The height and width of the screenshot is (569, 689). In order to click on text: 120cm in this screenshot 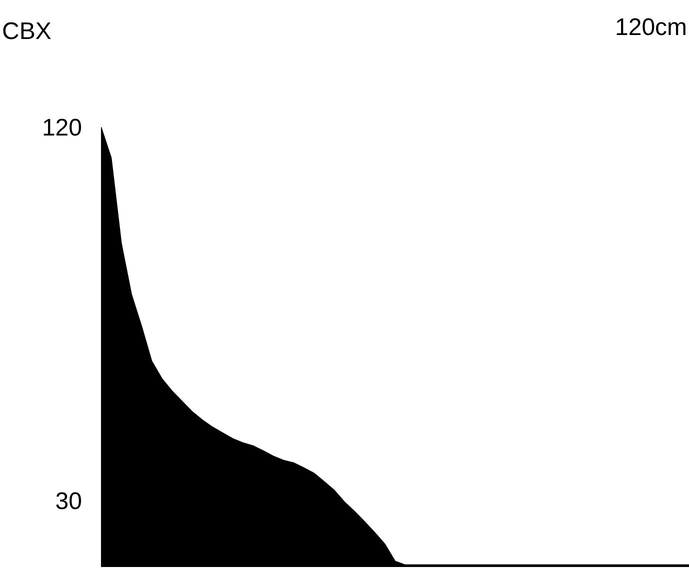, I will do `click(651, 27)`.